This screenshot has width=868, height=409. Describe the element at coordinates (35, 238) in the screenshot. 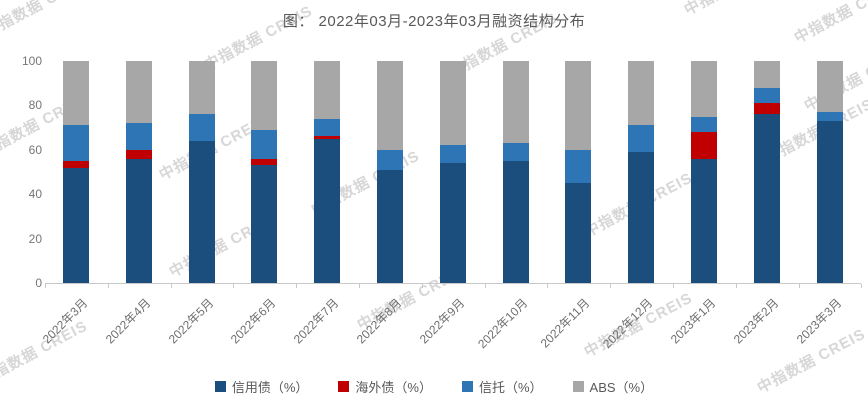

I see `y-axis-label: 20` at that location.